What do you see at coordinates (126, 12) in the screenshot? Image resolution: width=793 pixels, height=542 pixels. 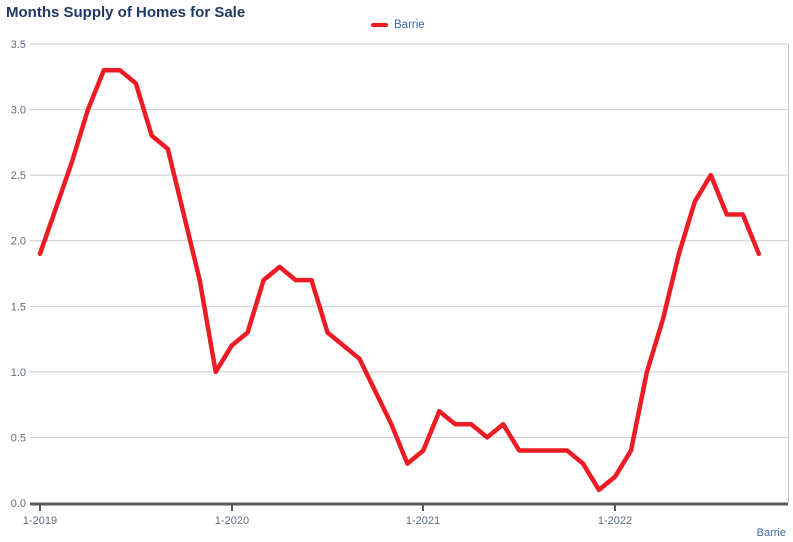 I see `chart-title: Months Supply of Homes for Sale` at bounding box center [126, 12].